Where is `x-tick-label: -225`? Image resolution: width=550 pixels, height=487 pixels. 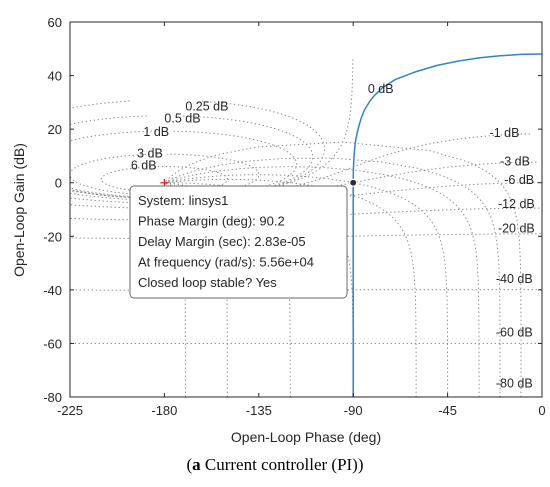 x-tick-label: -225 is located at coordinates (70, 410).